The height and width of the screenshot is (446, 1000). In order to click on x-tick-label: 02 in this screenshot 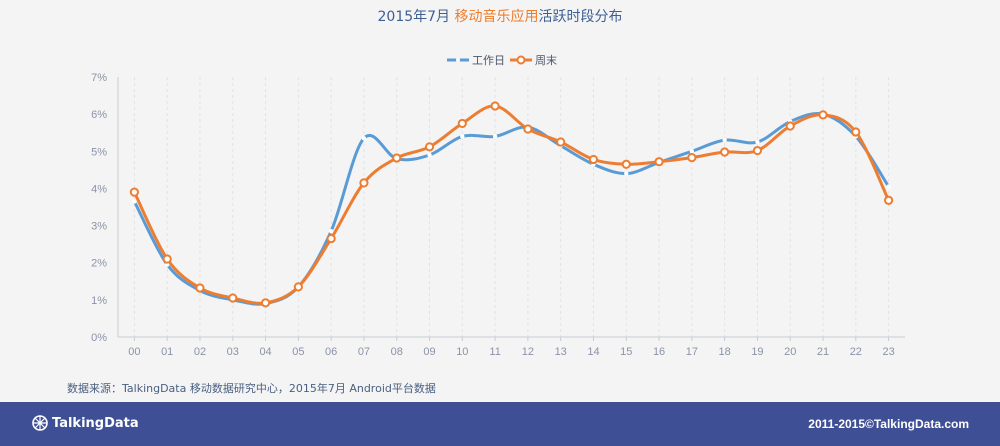, I will do `click(200, 352)`.